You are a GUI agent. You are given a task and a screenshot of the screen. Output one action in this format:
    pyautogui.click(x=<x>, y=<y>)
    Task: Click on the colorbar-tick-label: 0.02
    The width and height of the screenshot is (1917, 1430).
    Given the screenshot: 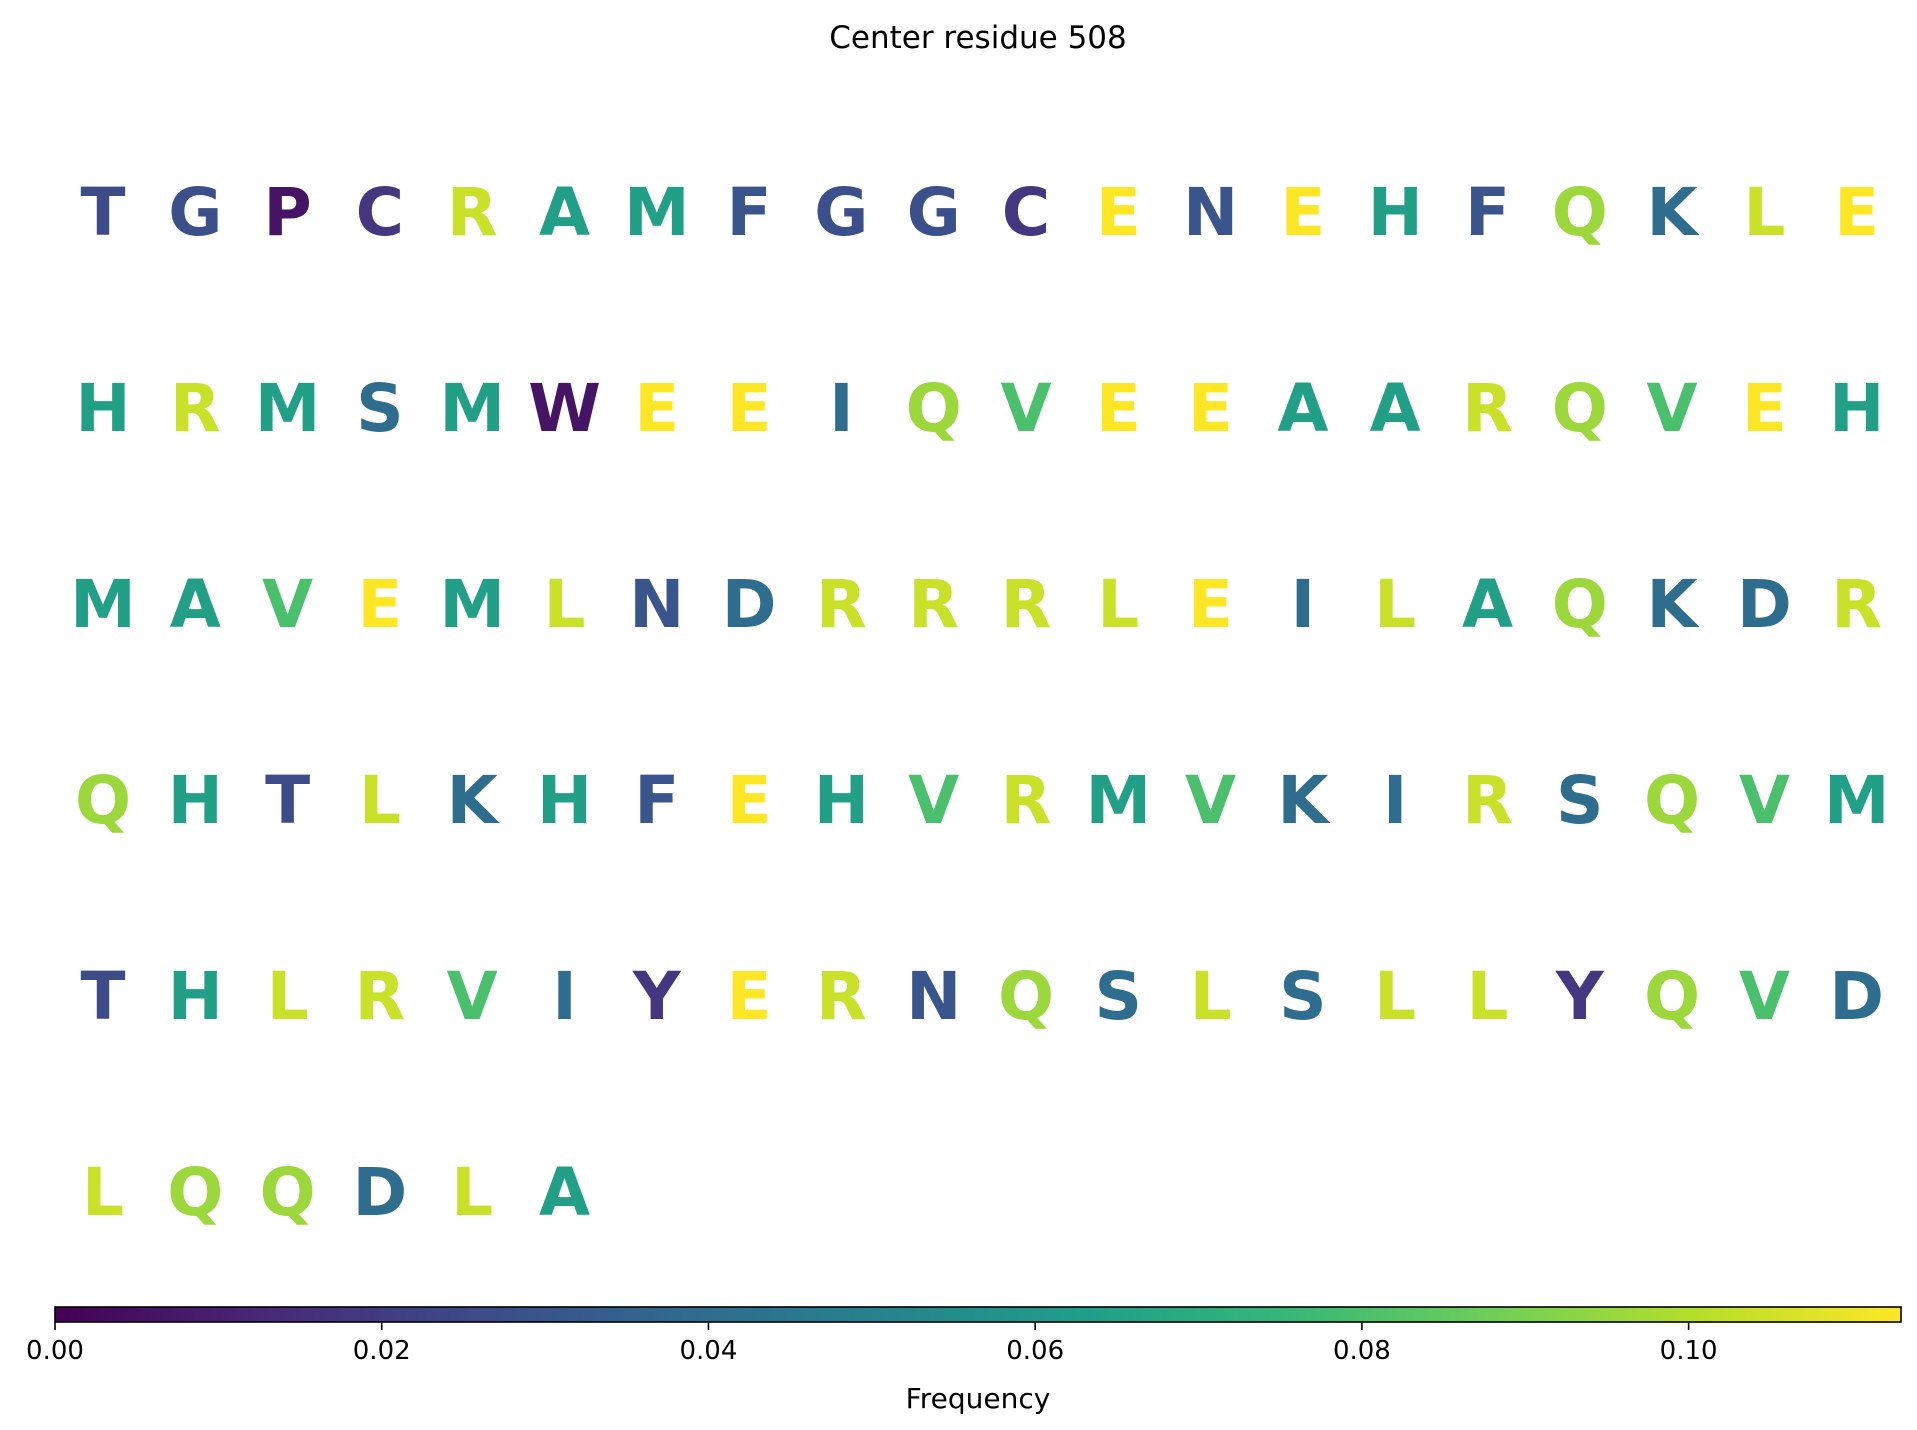 What is the action you would take?
    pyautogui.click(x=382, y=1351)
    